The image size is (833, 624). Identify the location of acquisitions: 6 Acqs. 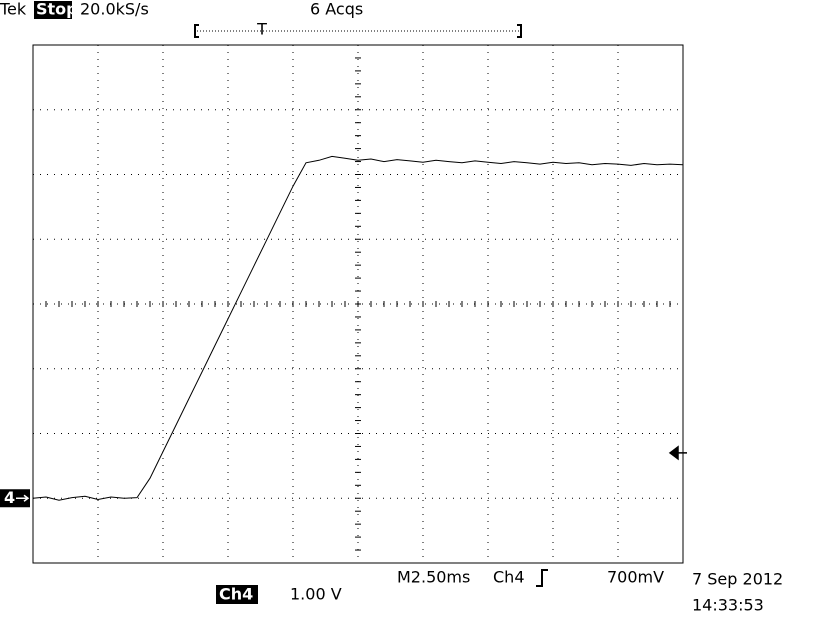
(336, 9).